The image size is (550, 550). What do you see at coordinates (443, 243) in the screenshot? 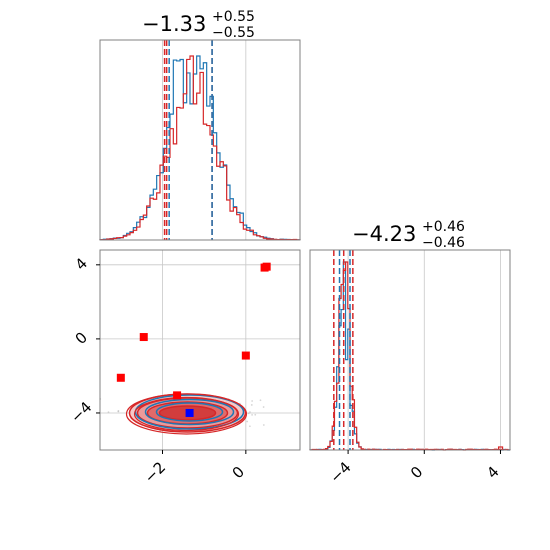
I see `param2-title-minus: −0.46` at bounding box center [443, 243].